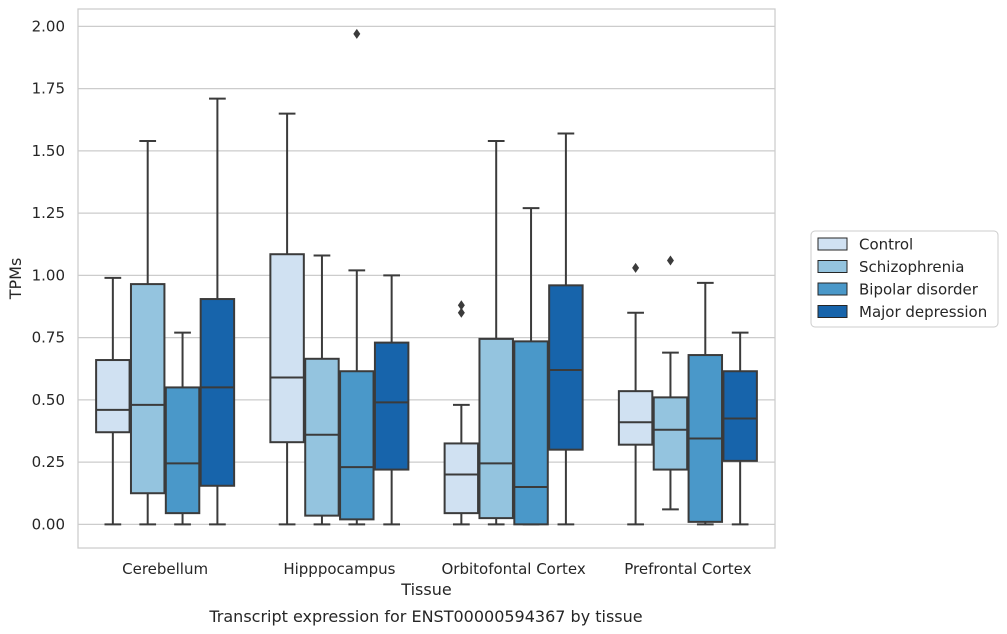 The width and height of the screenshot is (1007, 634). What do you see at coordinates (48, 151) in the screenshot?
I see `y-tick-label: 1.50` at bounding box center [48, 151].